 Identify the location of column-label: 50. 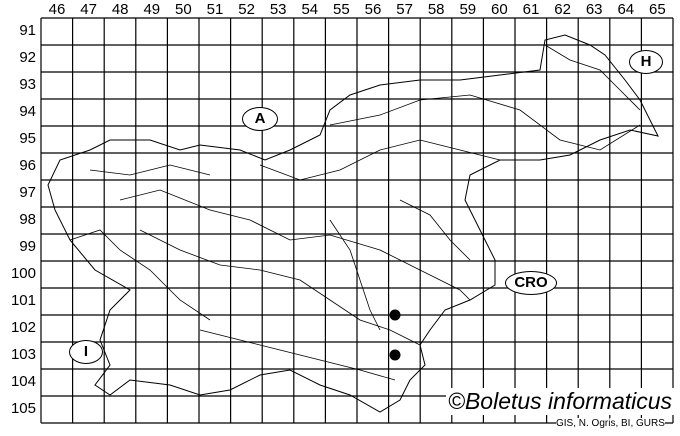
(183, 9).